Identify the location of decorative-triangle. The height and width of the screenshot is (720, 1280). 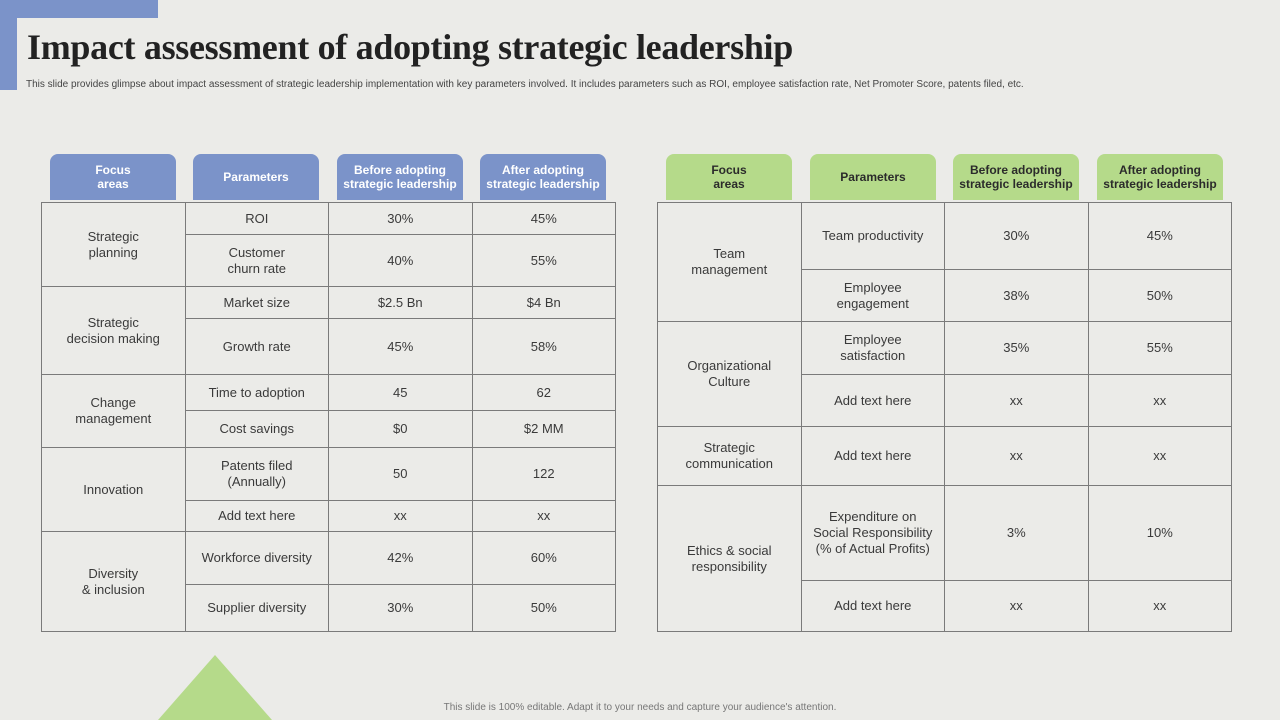
(215, 687).